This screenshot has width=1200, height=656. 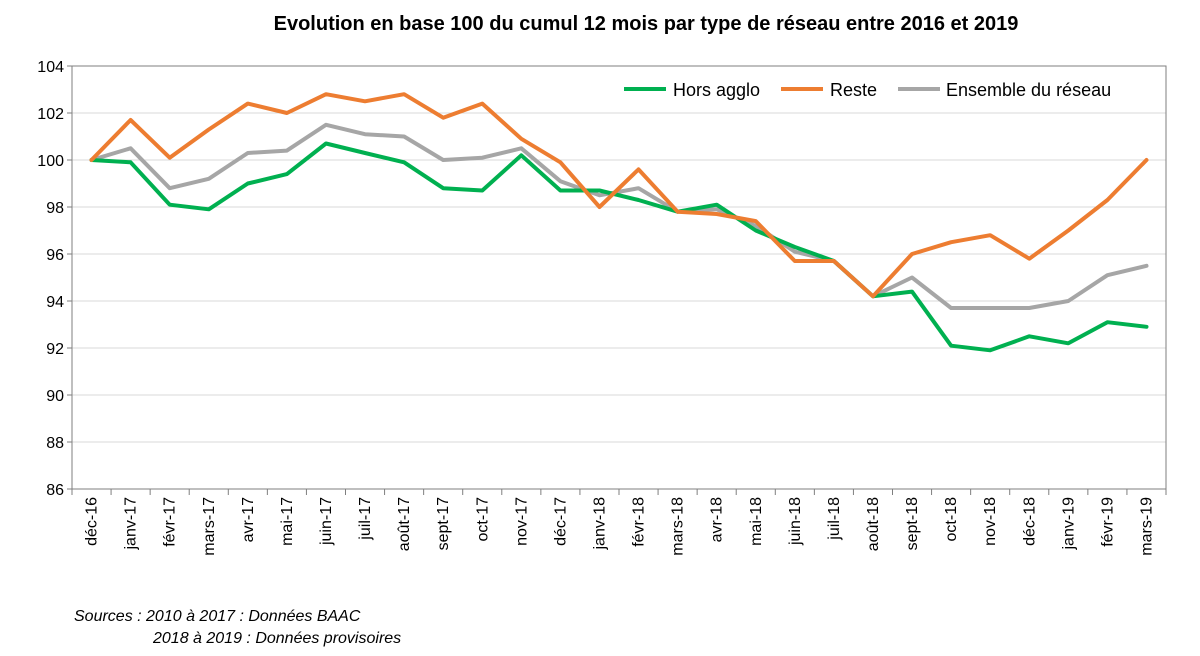 What do you see at coordinates (55, 255) in the screenshot?
I see `y-tick-label: 96` at bounding box center [55, 255].